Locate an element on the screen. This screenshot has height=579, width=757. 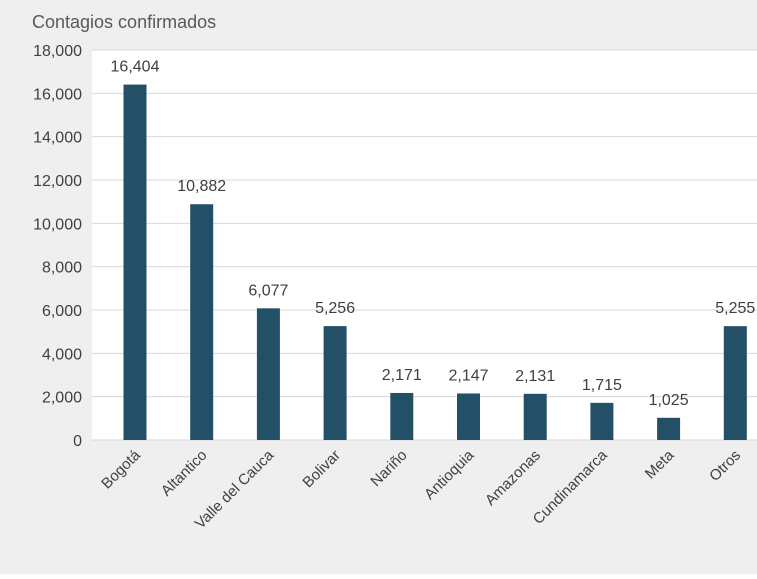
data-label: 5,255 is located at coordinates (735, 308).